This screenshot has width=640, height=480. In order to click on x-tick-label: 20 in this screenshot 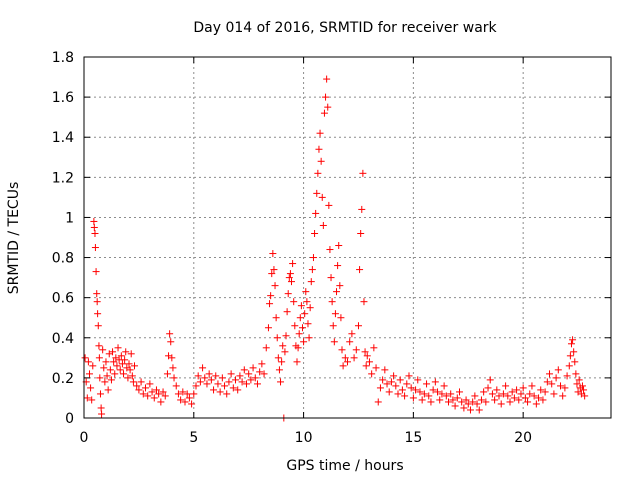, I will do `click(523, 438)`.